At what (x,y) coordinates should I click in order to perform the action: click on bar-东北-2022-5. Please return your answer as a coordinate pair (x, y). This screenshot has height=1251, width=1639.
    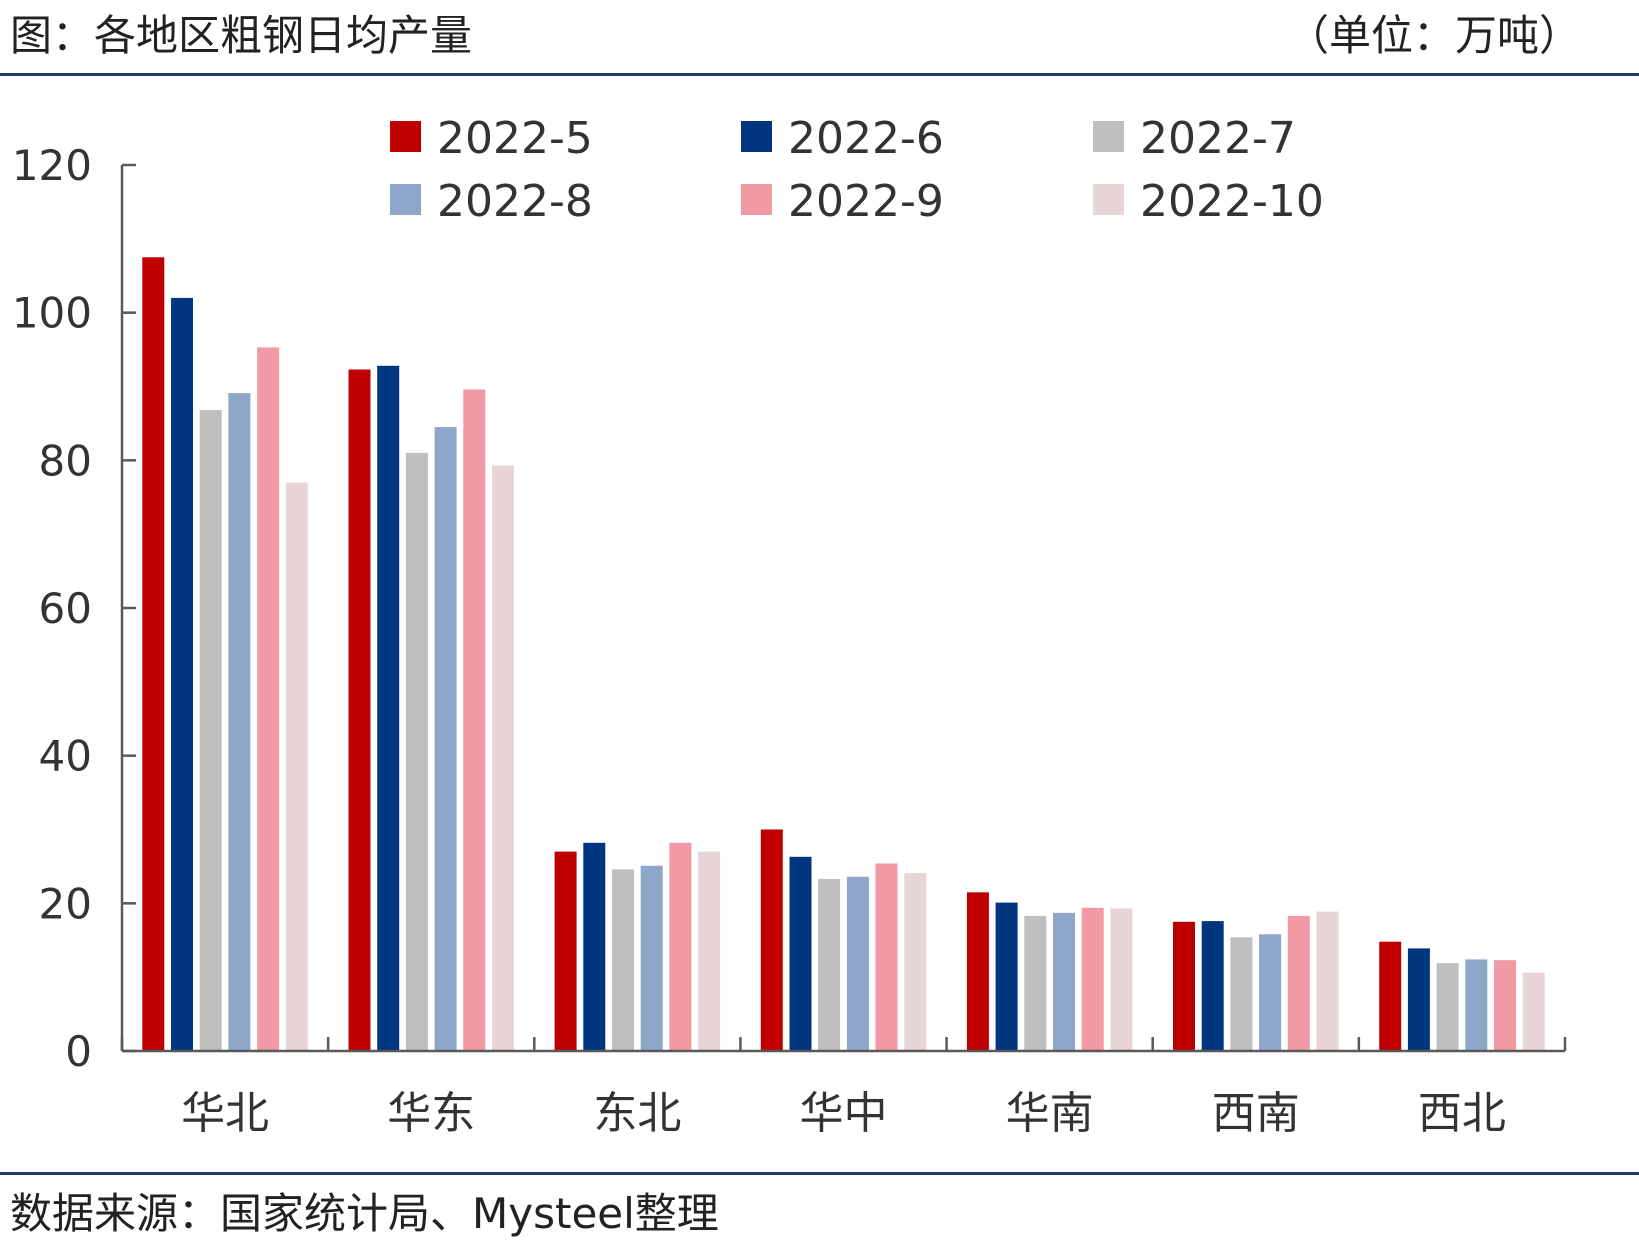
    Looking at the image, I should click on (565, 951).